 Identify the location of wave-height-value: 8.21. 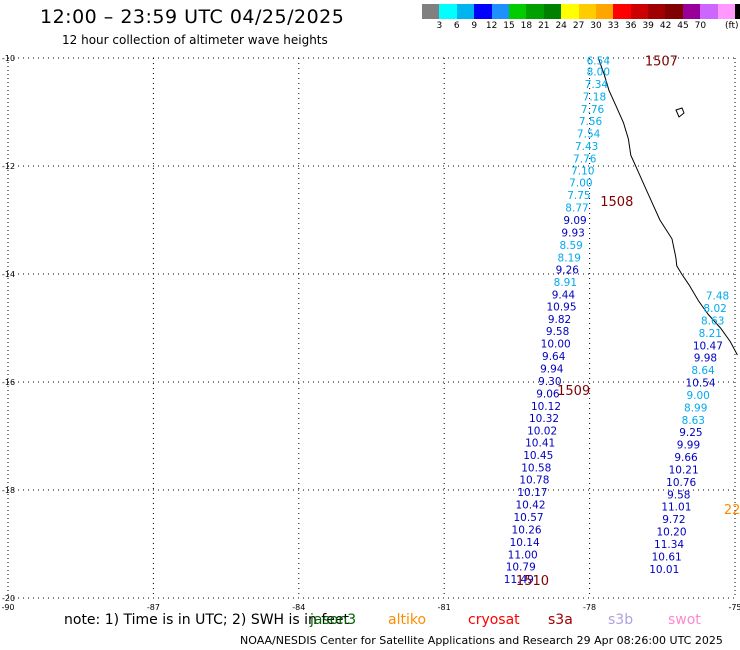
(710, 334).